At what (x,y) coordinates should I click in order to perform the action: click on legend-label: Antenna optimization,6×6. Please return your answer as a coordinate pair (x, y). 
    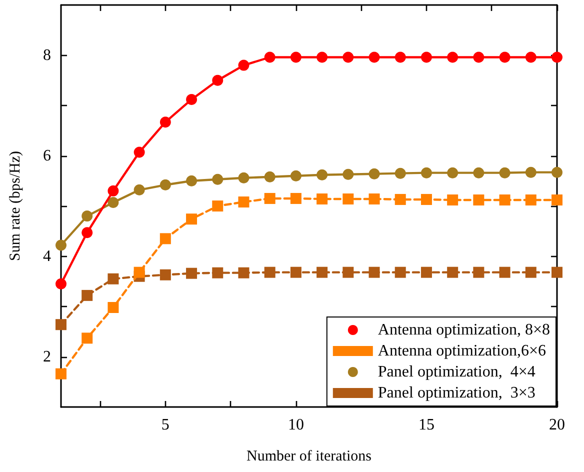
    Looking at the image, I should click on (462, 351).